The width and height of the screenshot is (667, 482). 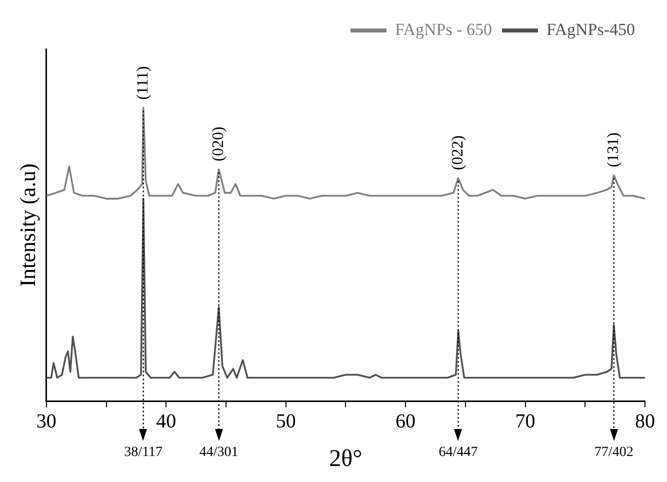 I want to click on ref-line-label: 44/301, so click(x=218, y=452).